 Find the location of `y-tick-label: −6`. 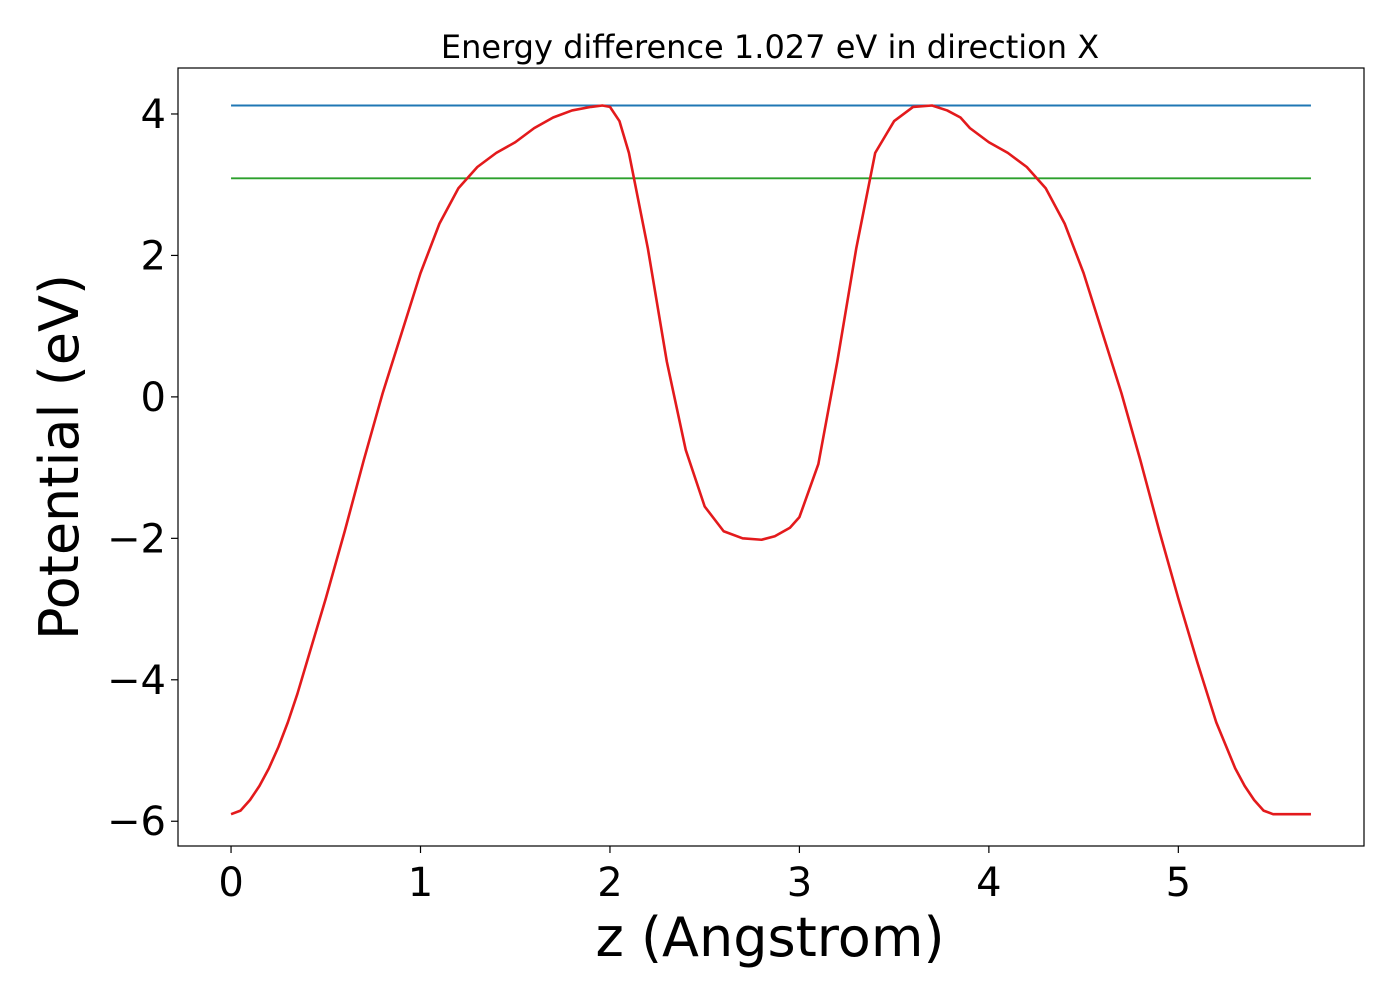

y-tick-label: −6 is located at coordinates (136, 822).